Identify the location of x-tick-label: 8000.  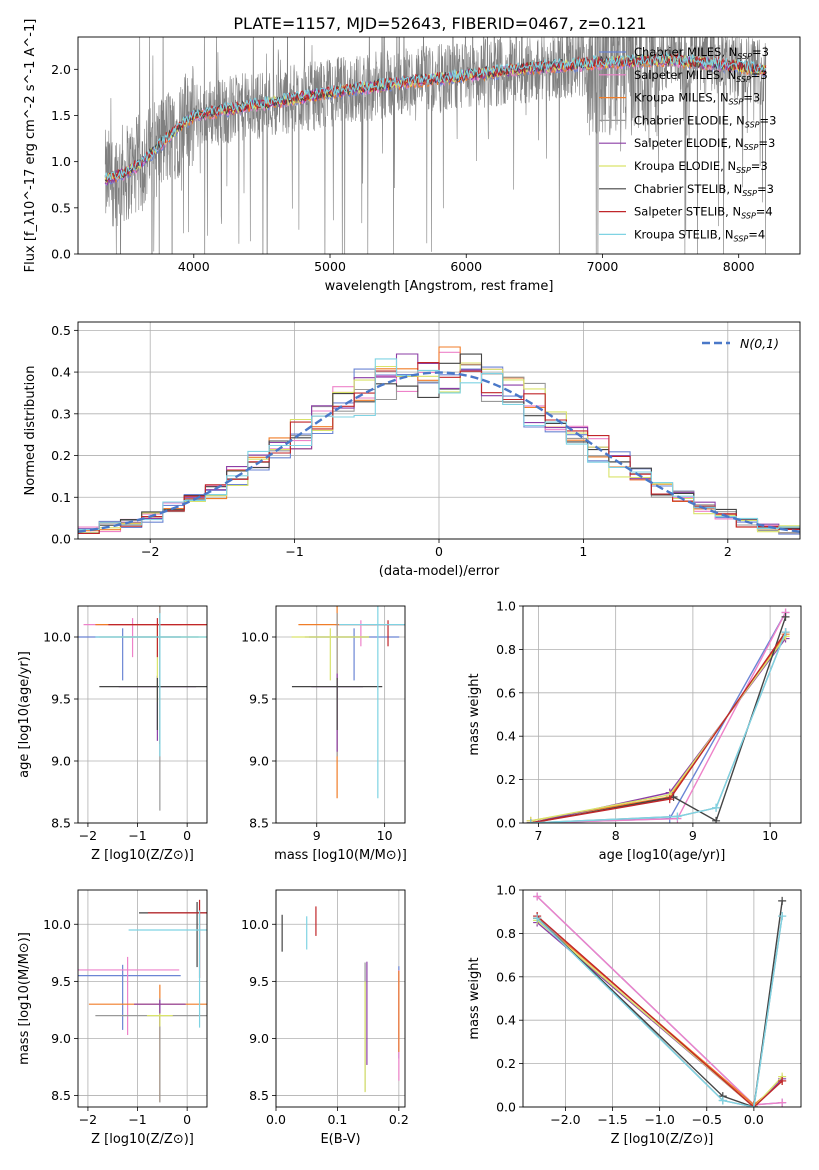
(739, 266).